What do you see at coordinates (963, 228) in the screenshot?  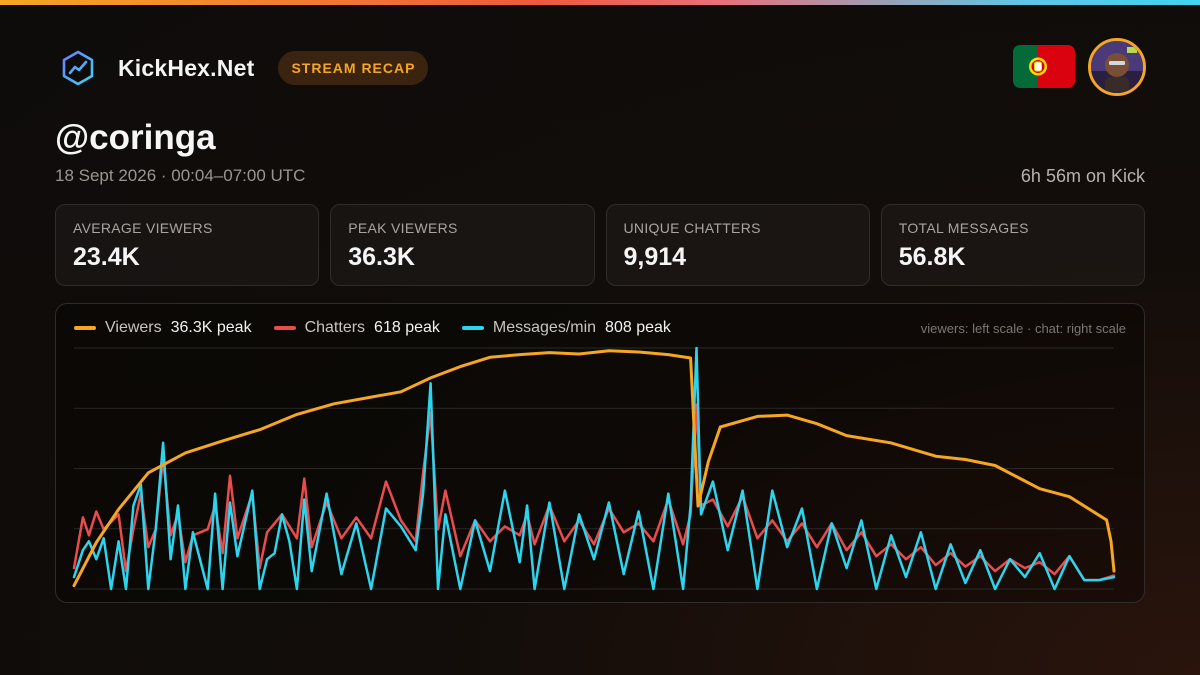 I see `stat-label: TOTAL MESSAGES` at bounding box center [963, 228].